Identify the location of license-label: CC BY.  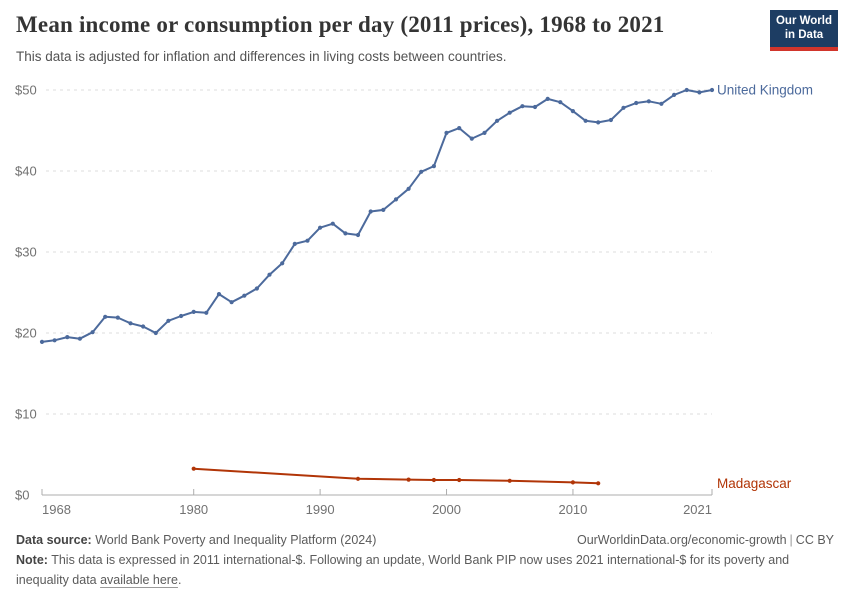
(814, 540).